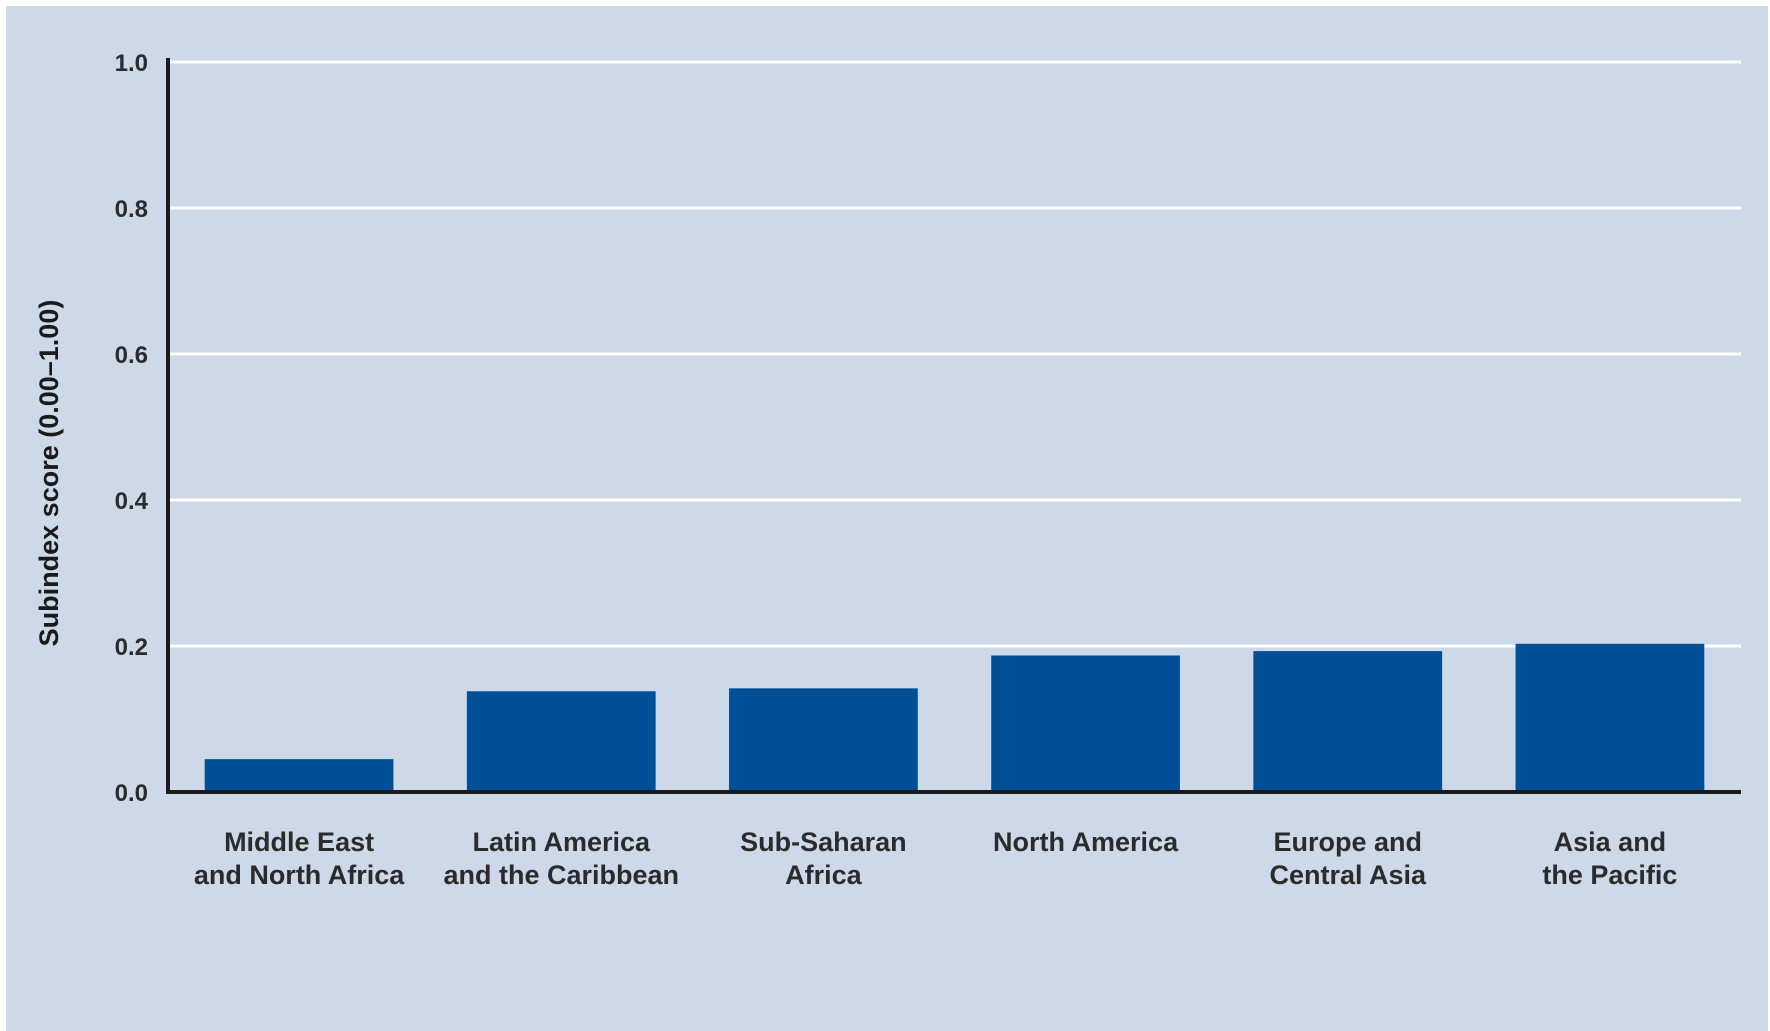 The height and width of the screenshot is (1031, 1770). Describe the element at coordinates (132, 501) in the screenshot. I see `y-tick-label: 0.4` at that location.